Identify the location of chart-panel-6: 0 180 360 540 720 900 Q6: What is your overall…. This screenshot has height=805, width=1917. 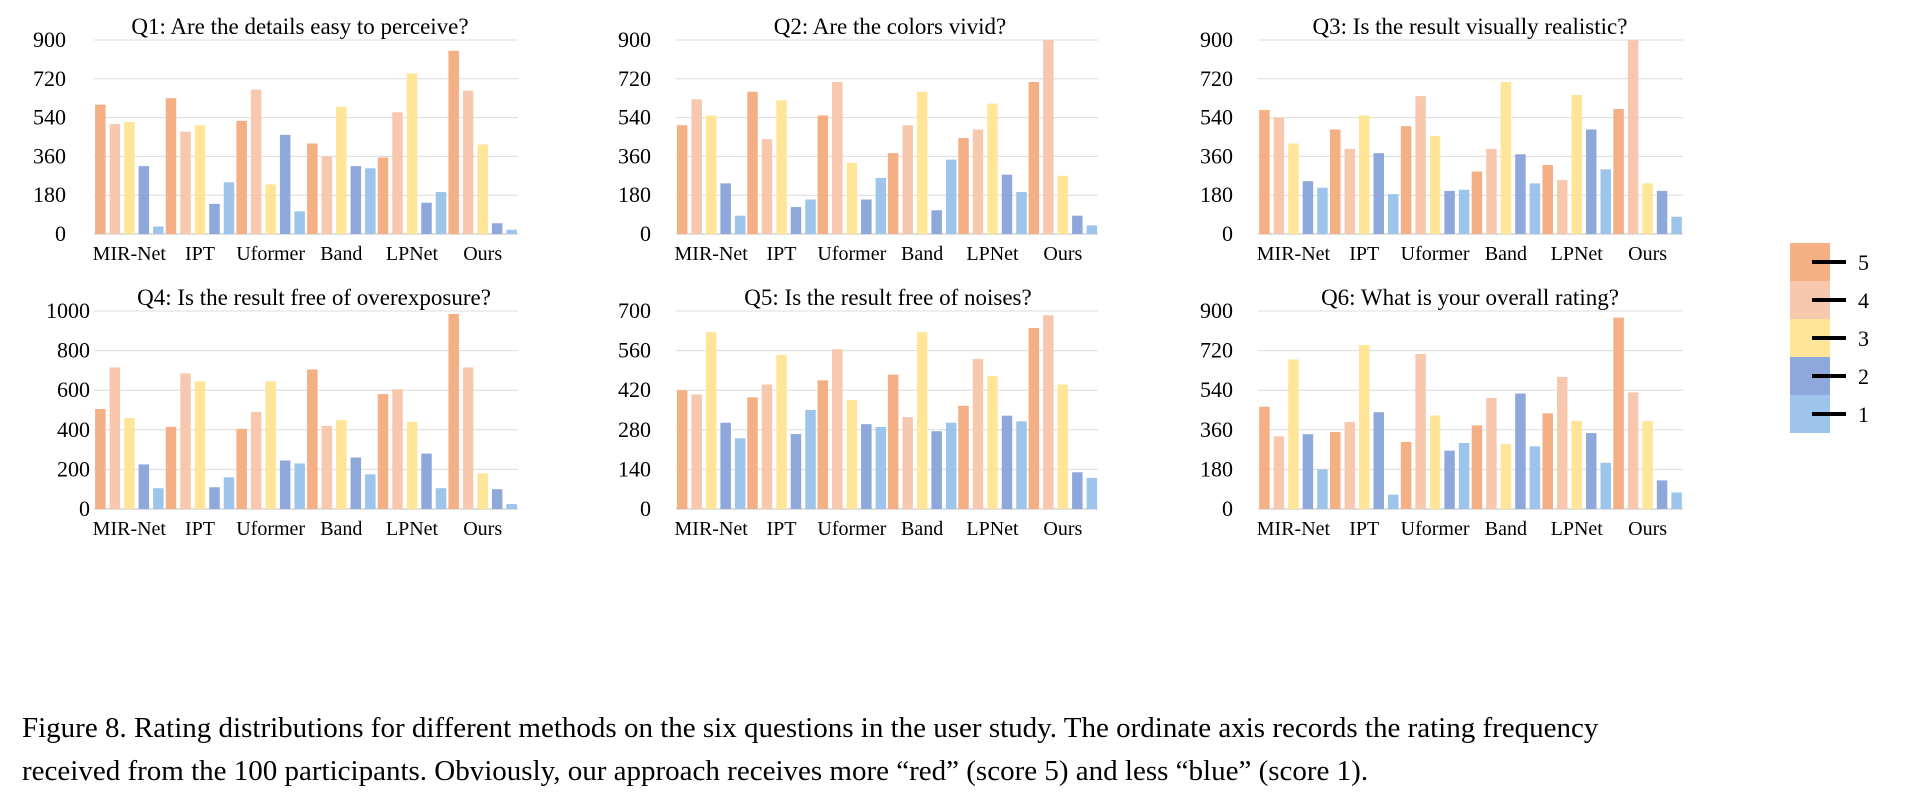
(1441, 412).